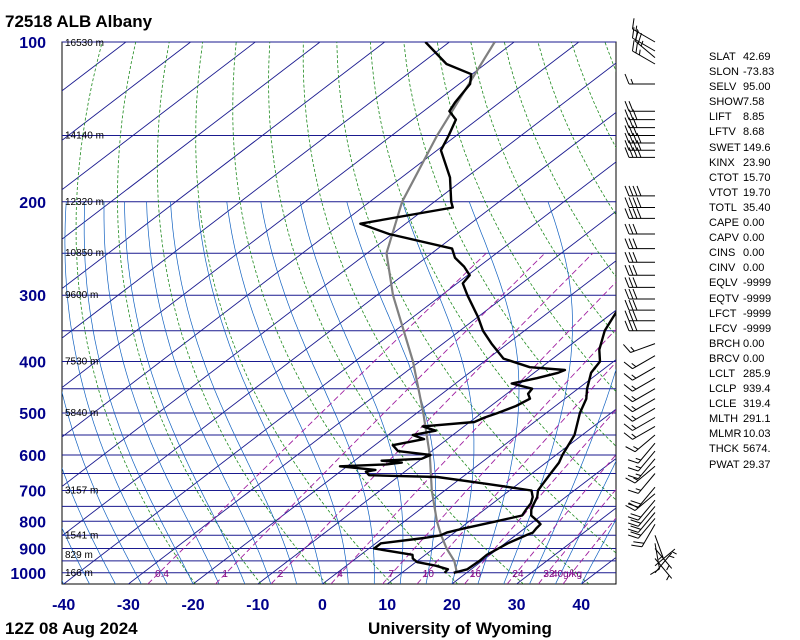 The width and height of the screenshot is (800, 640). Describe the element at coordinates (752, 72) in the screenshot. I see `index-row: SLON -73.83` at that location.